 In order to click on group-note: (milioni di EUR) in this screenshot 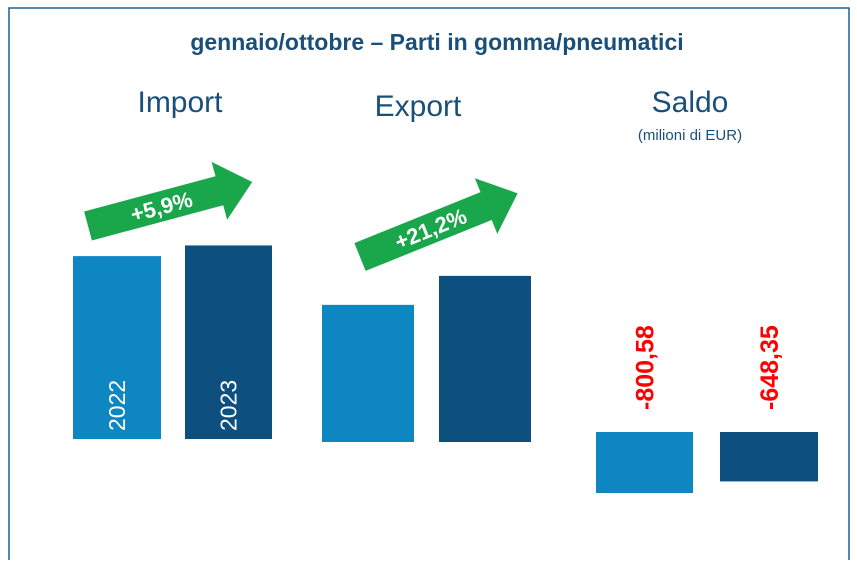, I will do `click(690, 135)`.